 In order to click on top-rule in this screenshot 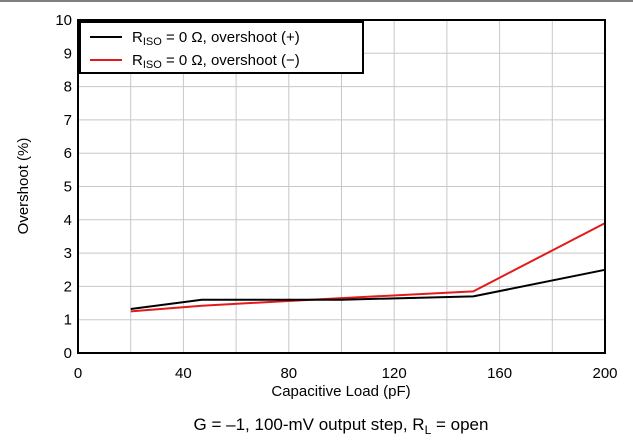, I will do `click(316, 1)`.